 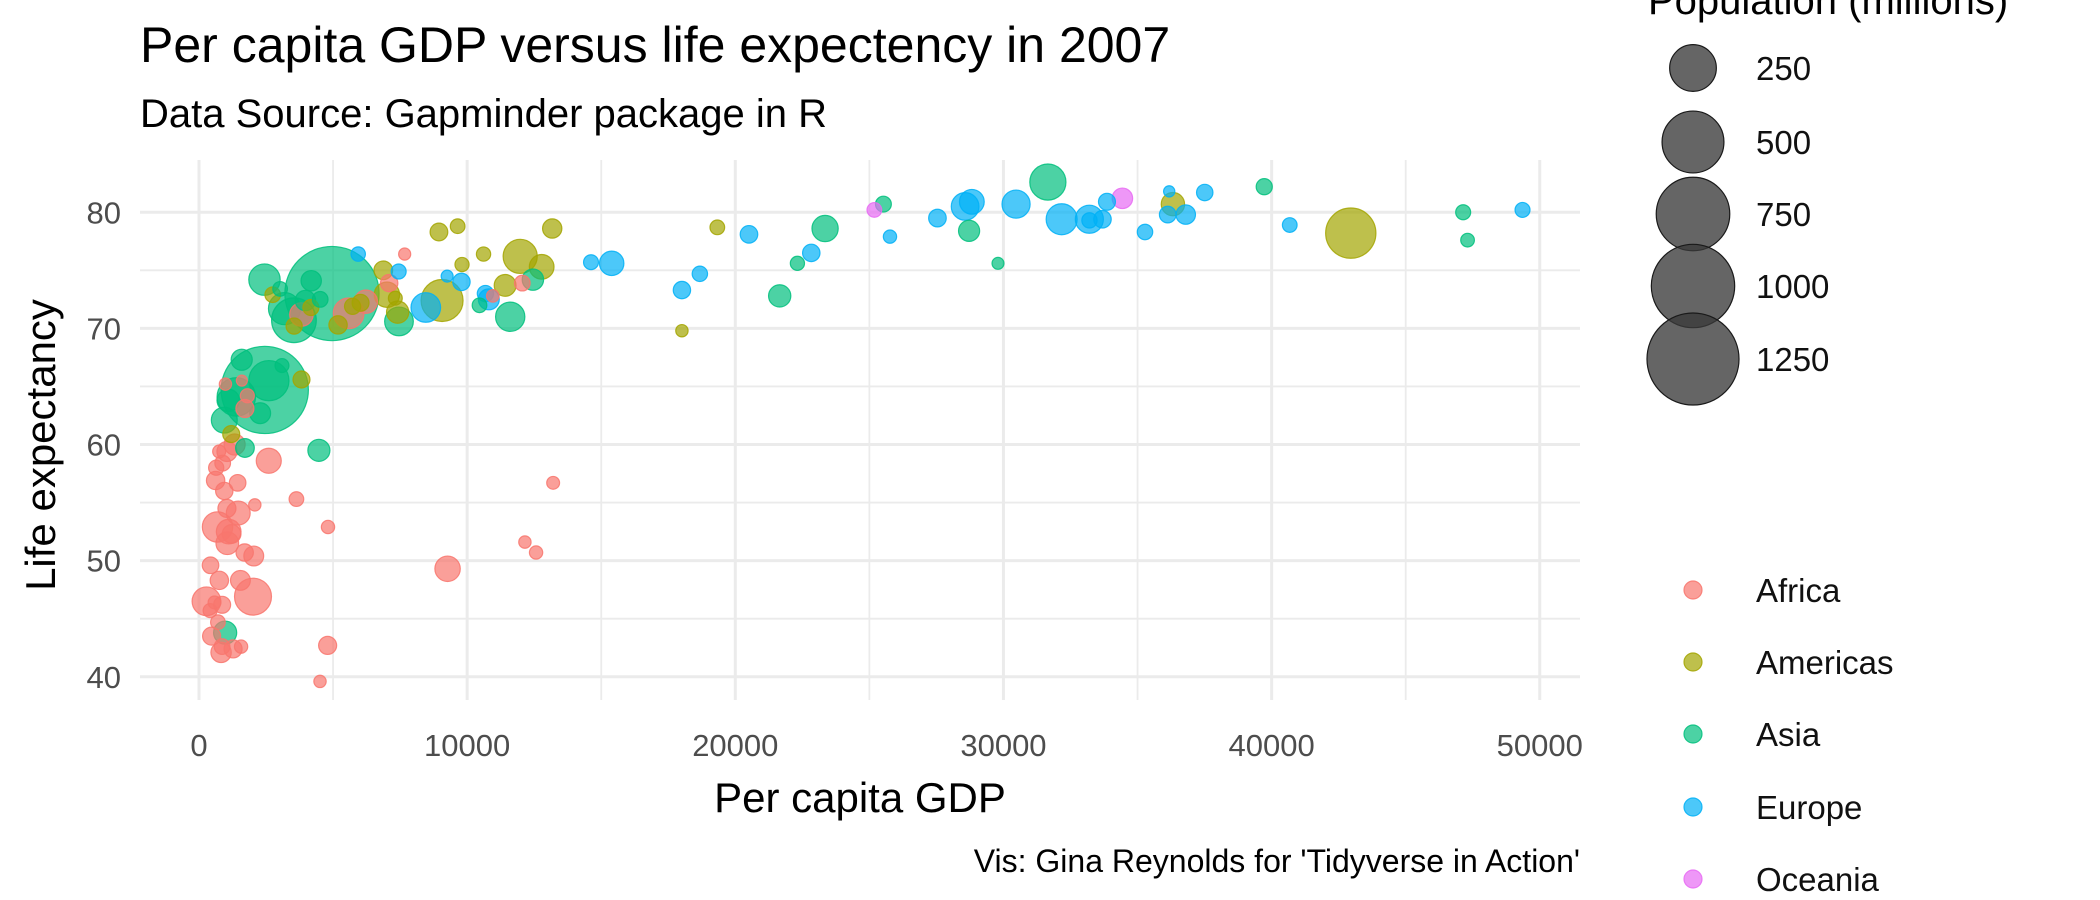 What do you see at coordinates (1792, 286) in the screenshot?
I see `size-legend-label: 1000` at bounding box center [1792, 286].